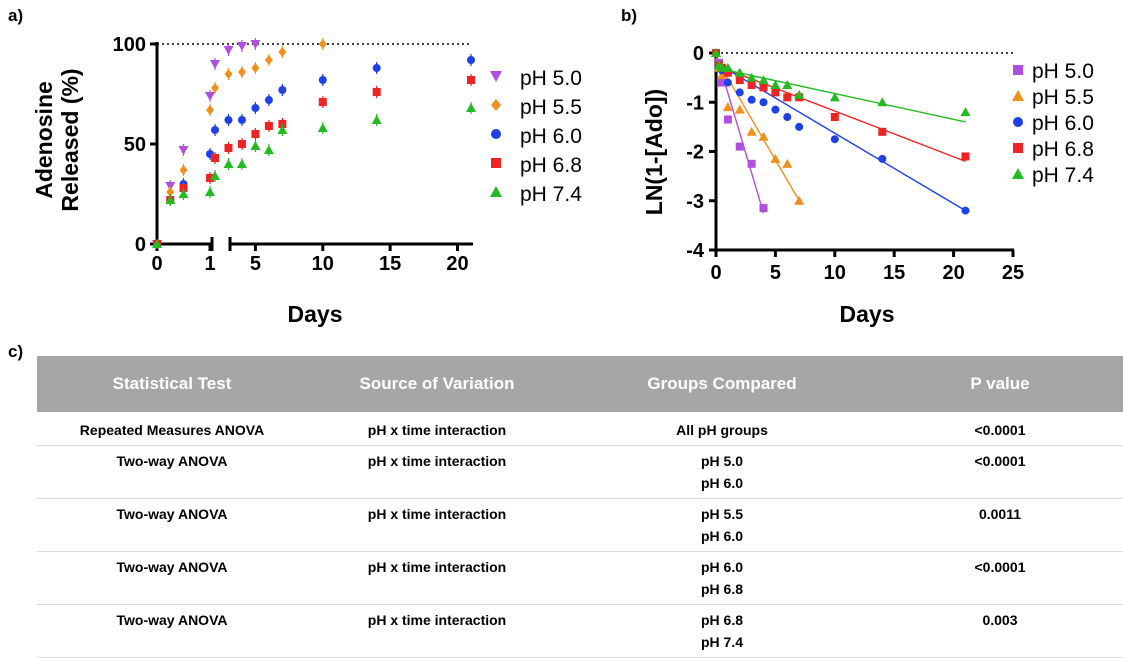  Describe the element at coordinates (867, 314) in the screenshot. I see `chart-b-x-axis-label: Days` at that location.